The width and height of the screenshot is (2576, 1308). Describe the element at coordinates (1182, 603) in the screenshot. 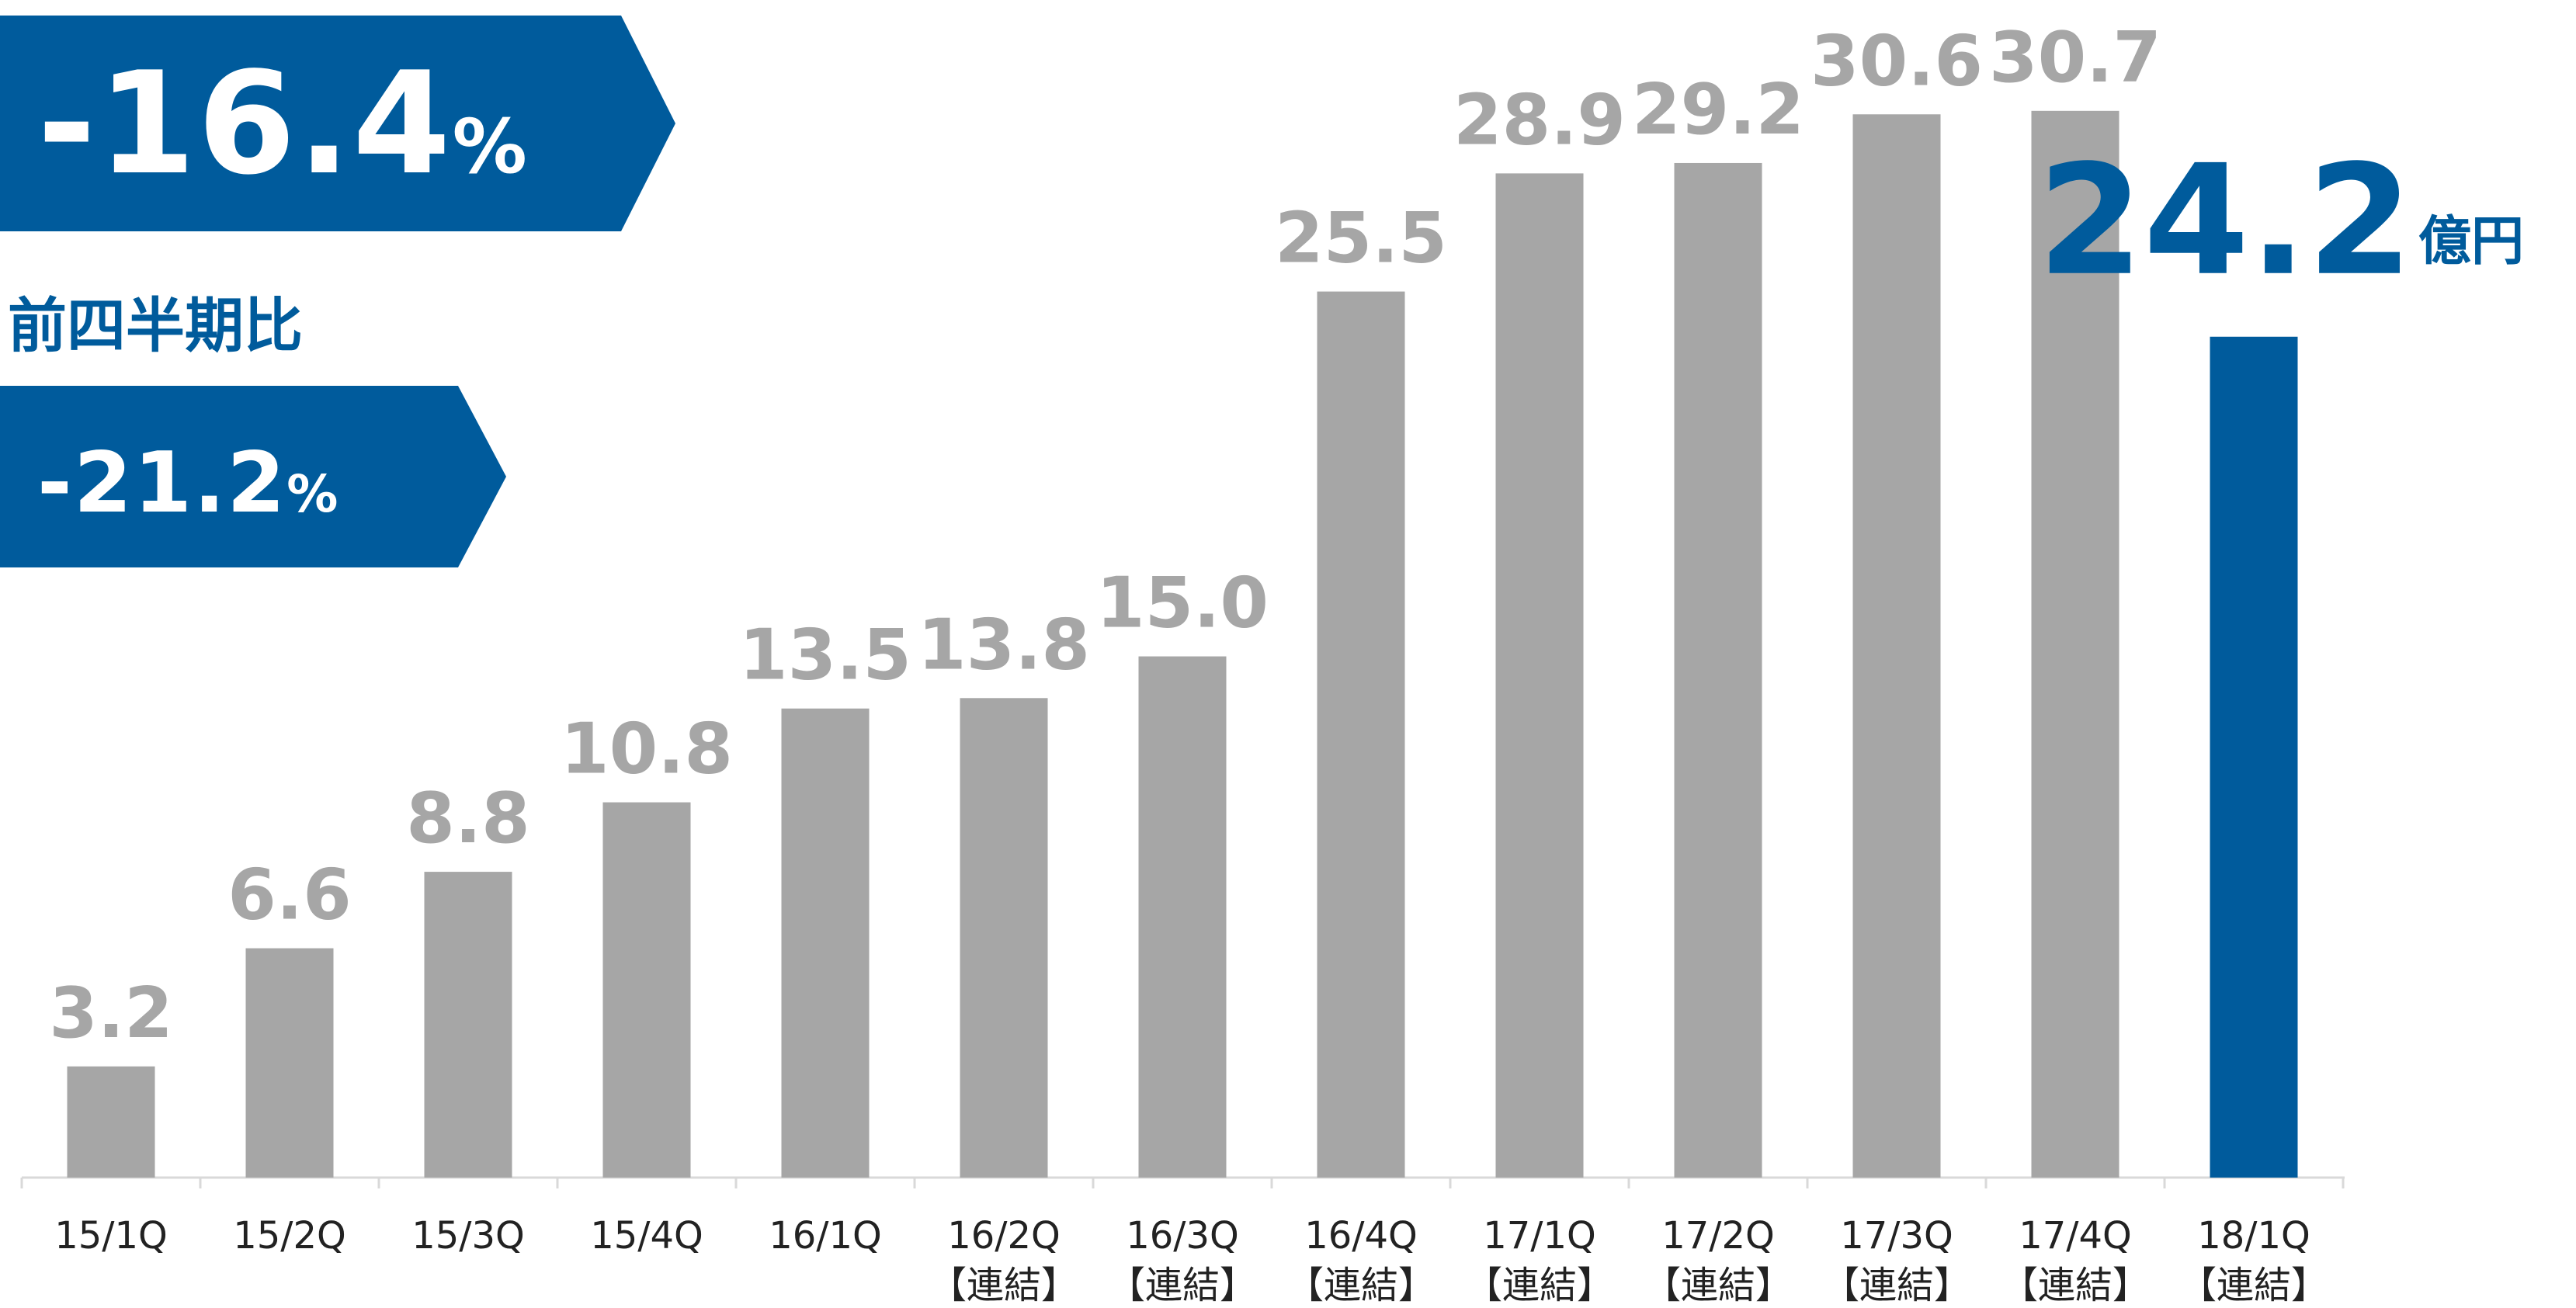

I see `bar-value-label: 15.0` at that location.